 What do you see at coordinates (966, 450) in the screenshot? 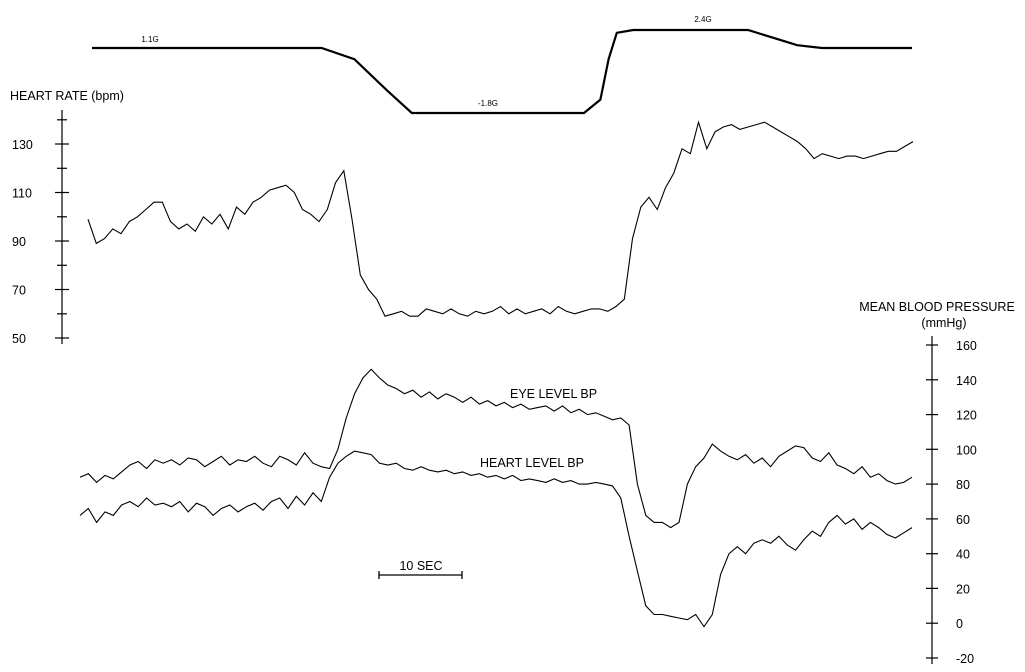
I see `bp-tick-label: 100` at bounding box center [966, 450].